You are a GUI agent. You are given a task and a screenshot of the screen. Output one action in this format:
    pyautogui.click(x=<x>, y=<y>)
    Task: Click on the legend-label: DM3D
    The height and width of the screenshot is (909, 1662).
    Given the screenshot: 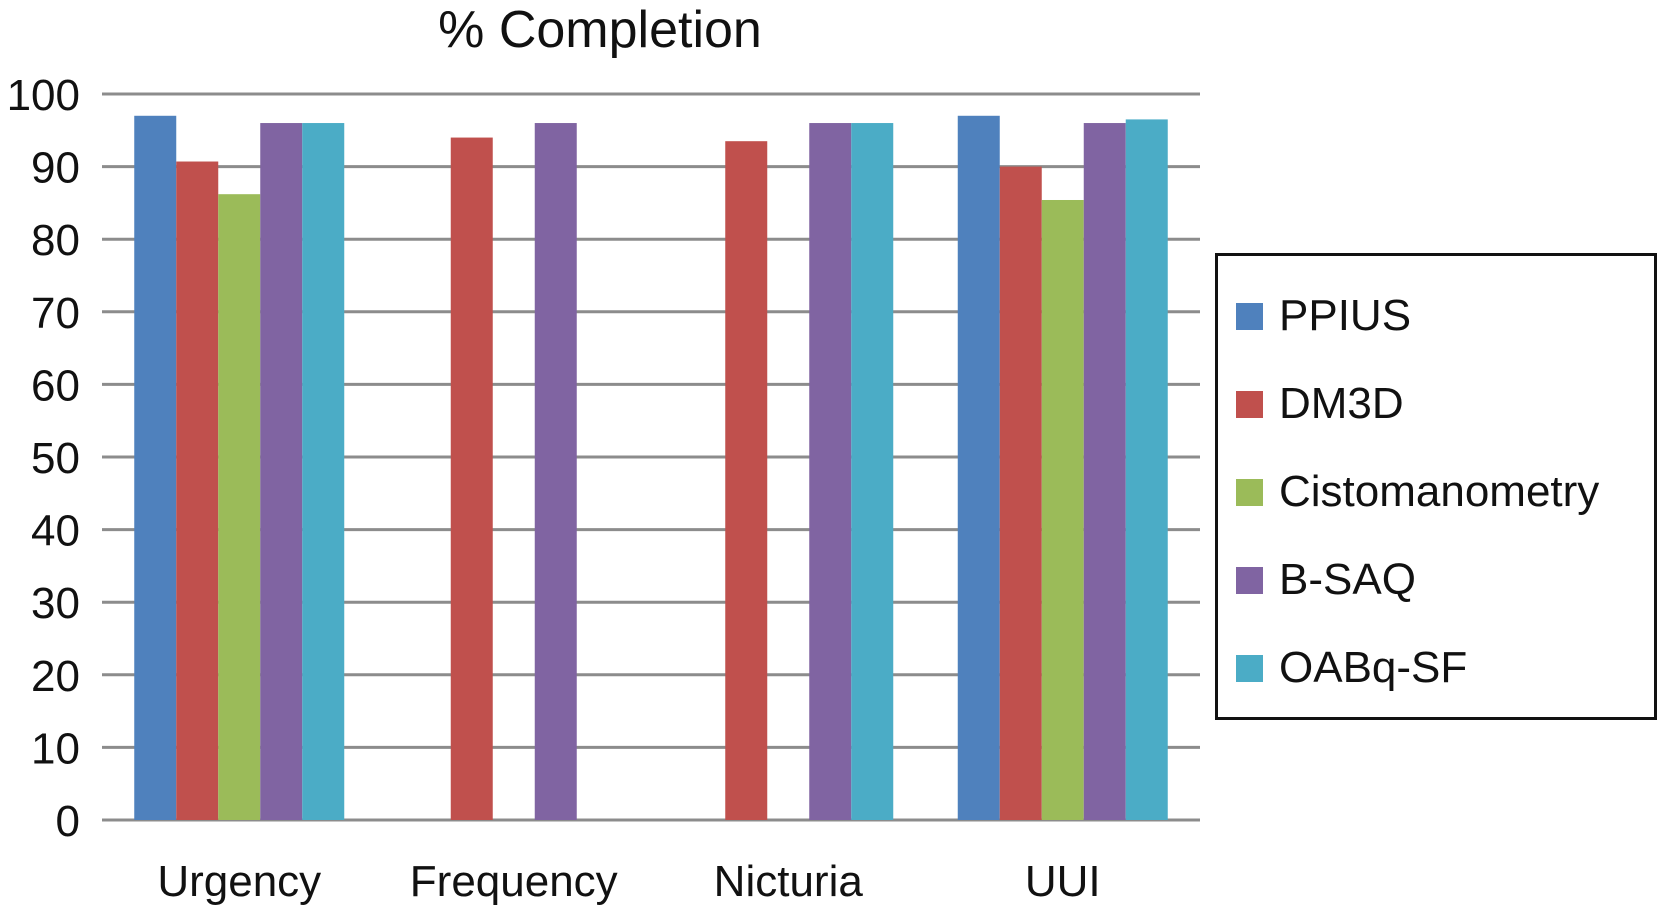 What is the action you would take?
    pyautogui.click(x=1341, y=403)
    